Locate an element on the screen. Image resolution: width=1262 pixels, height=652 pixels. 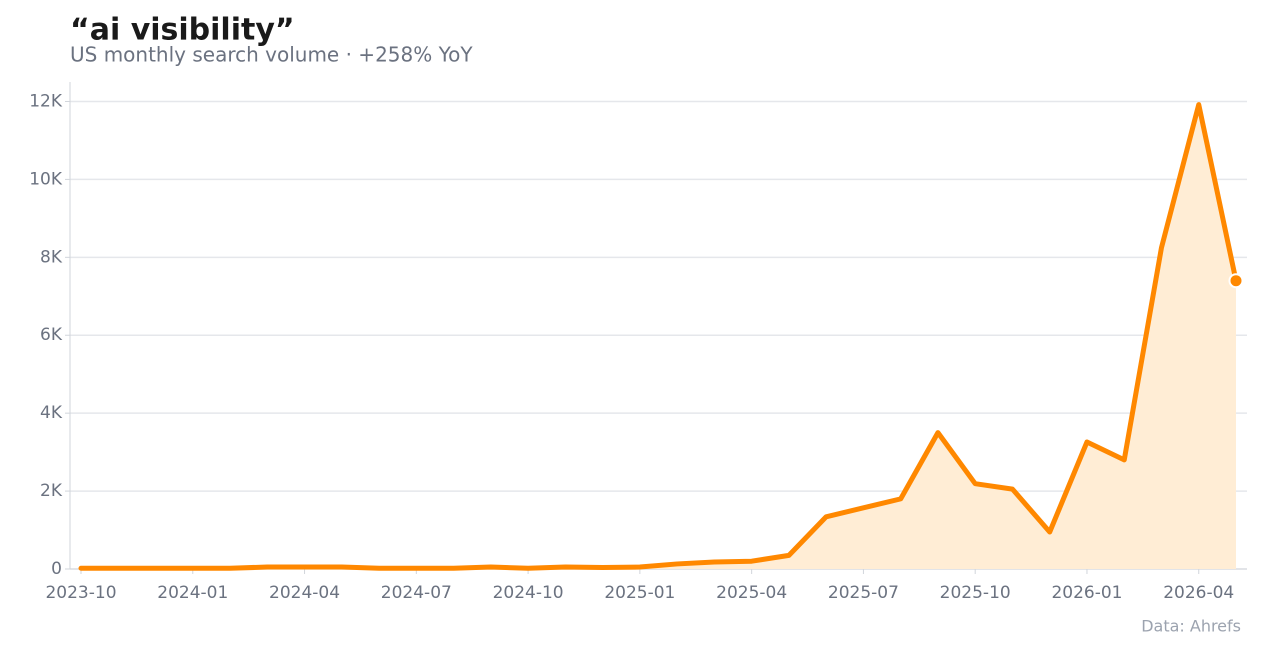
x-tick-label: 2026-01 is located at coordinates (1086, 593).